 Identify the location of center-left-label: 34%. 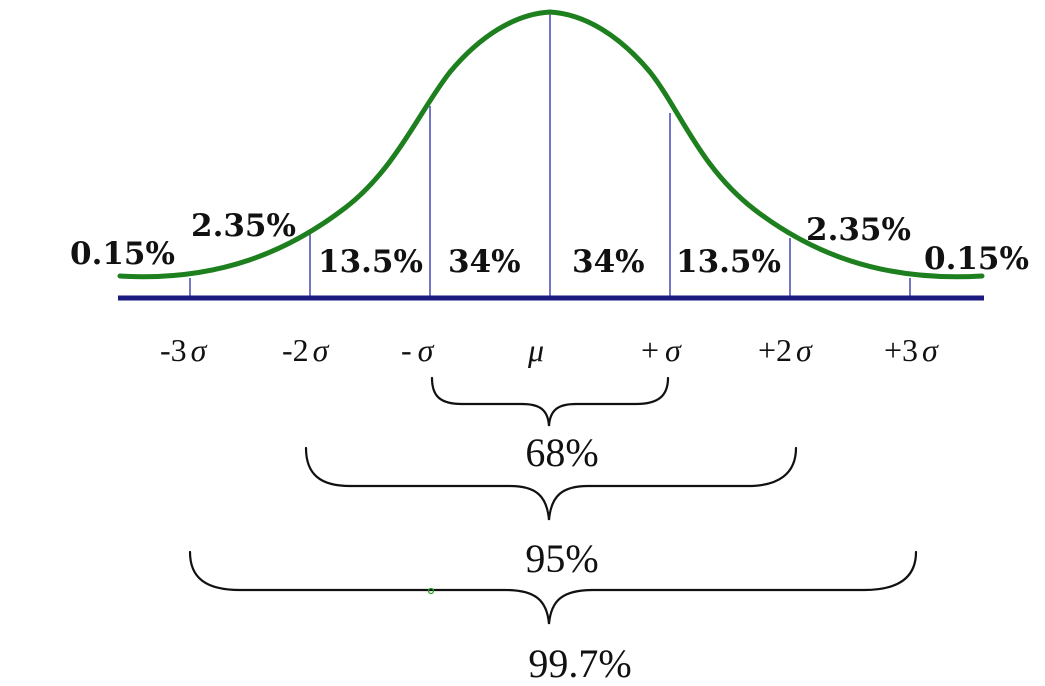
(484, 262).